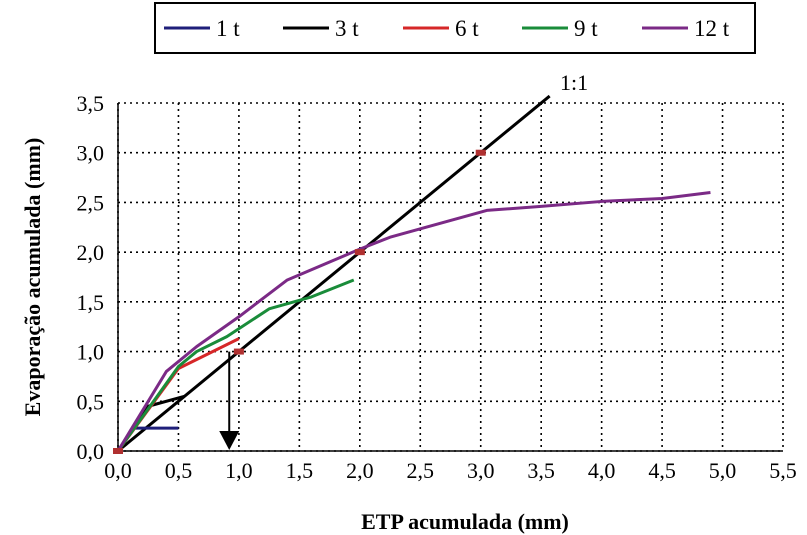  What do you see at coordinates (91, 302) in the screenshot?
I see `y-tick-label: 1,5` at bounding box center [91, 302].